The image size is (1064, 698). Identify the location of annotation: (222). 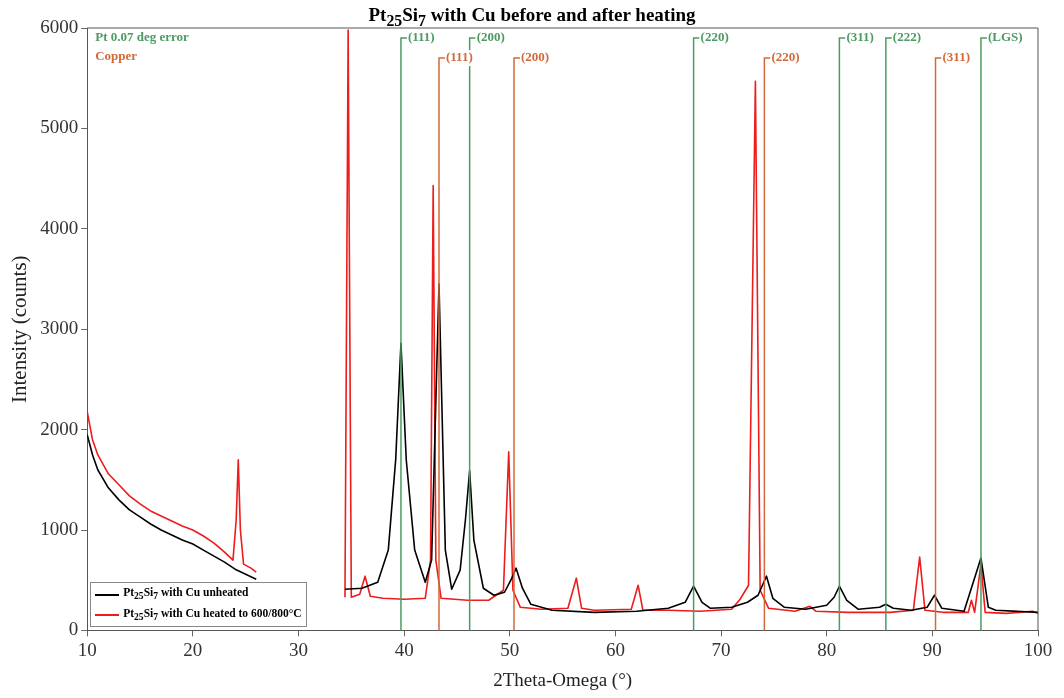
(907, 37).